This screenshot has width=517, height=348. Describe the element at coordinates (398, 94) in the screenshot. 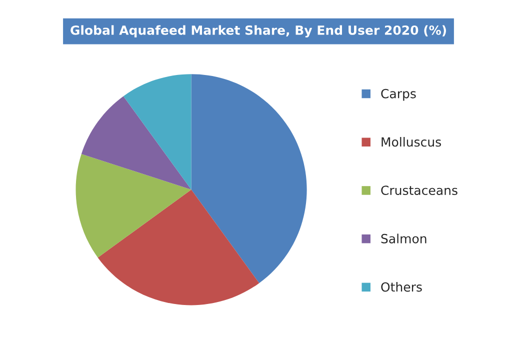

I see `legend-label: Carps` at that location.